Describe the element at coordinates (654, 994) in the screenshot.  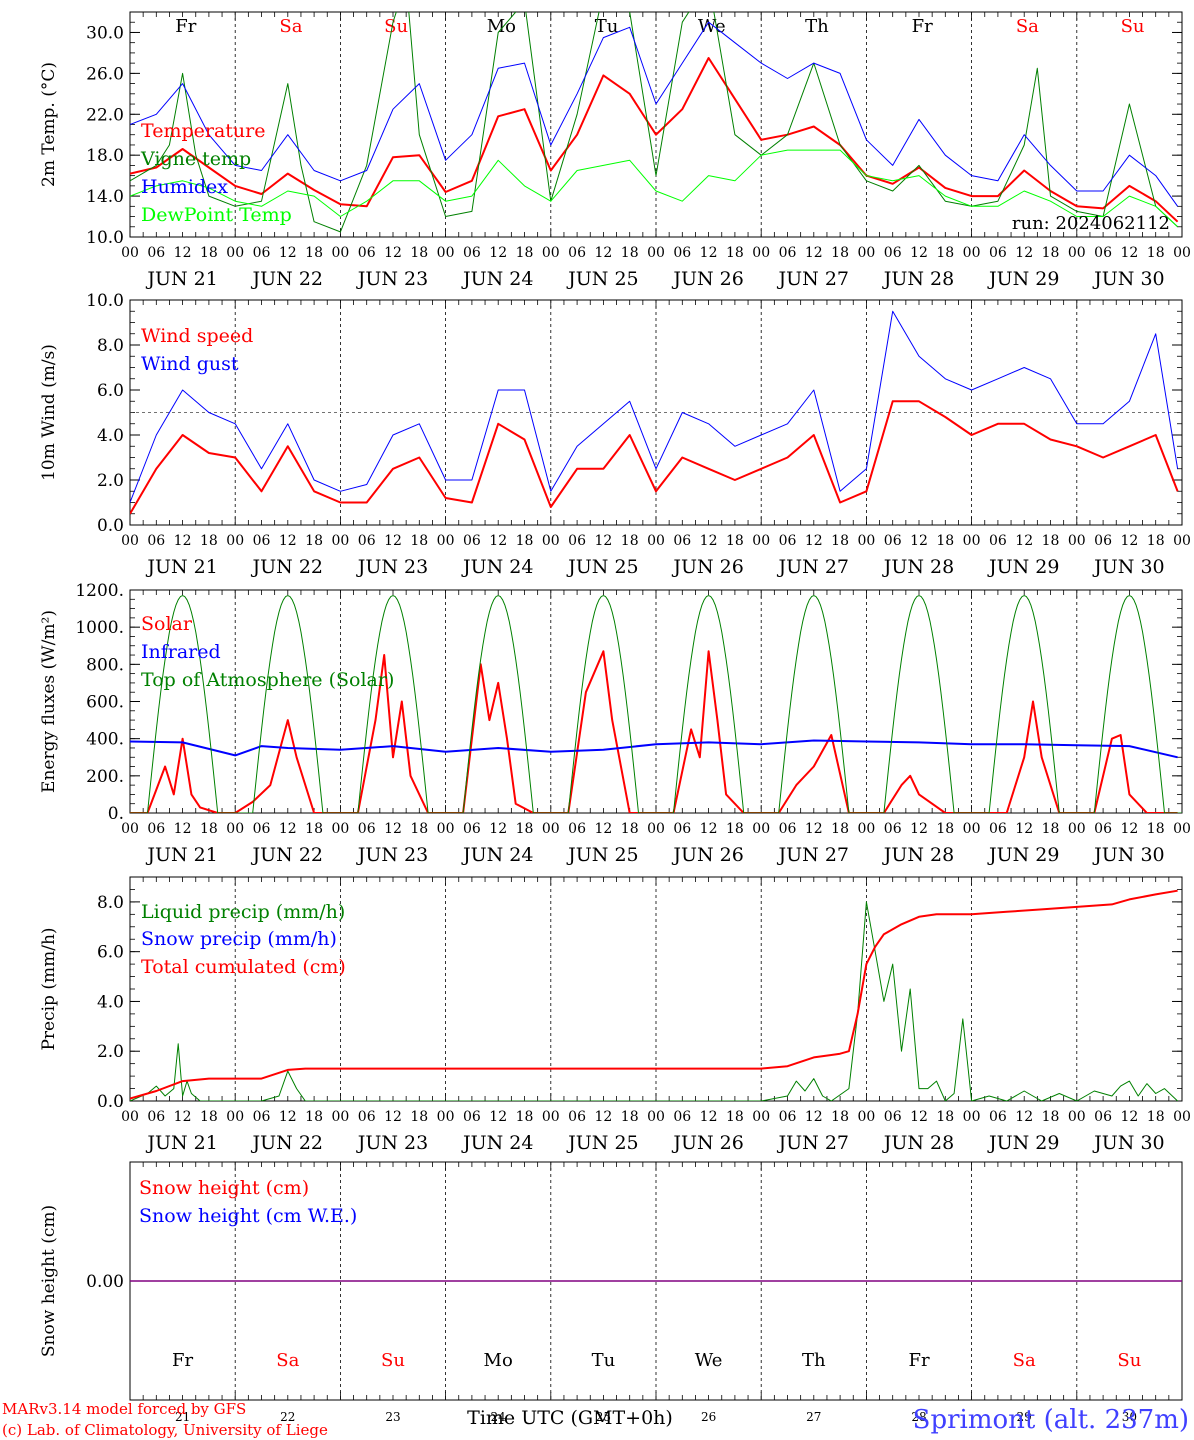
I see `series-line-total-cumulated-cm-` at that location.